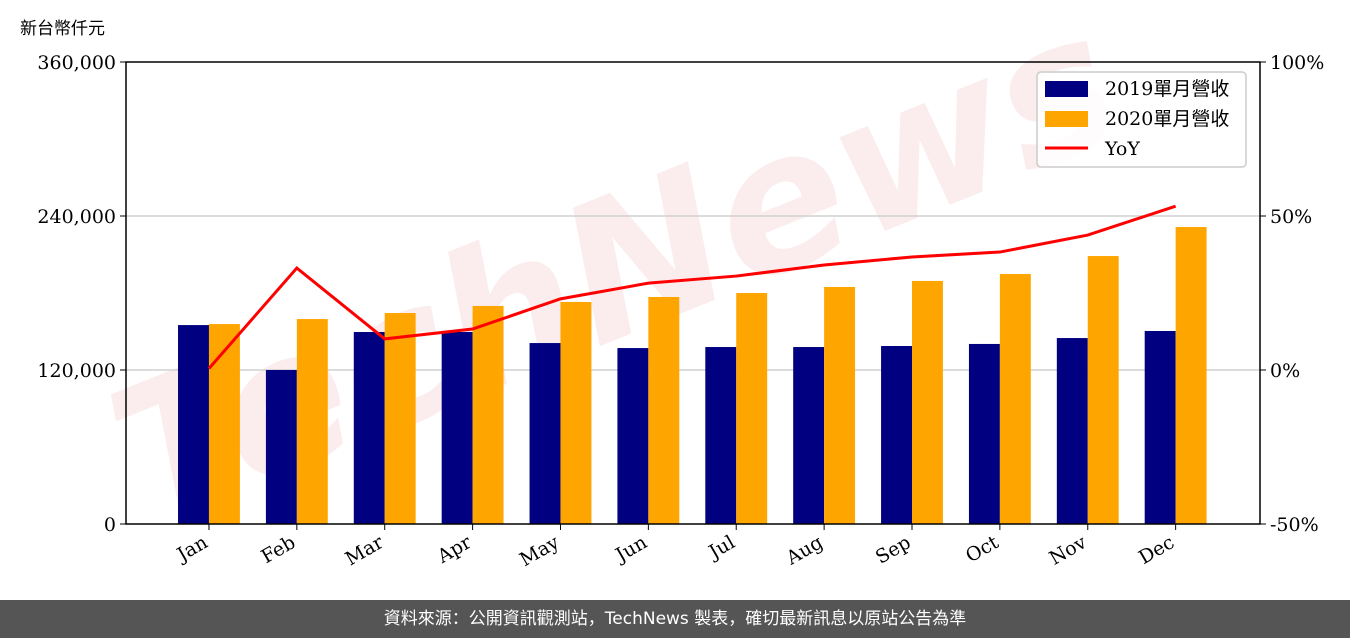 Image resolution: width=1350 pixels, height=638 pixels. What do you see at coordinates (664, 410) in the screenshot?
I see `bar-2020單月營收-Jun` at bounding box center [664, 410].